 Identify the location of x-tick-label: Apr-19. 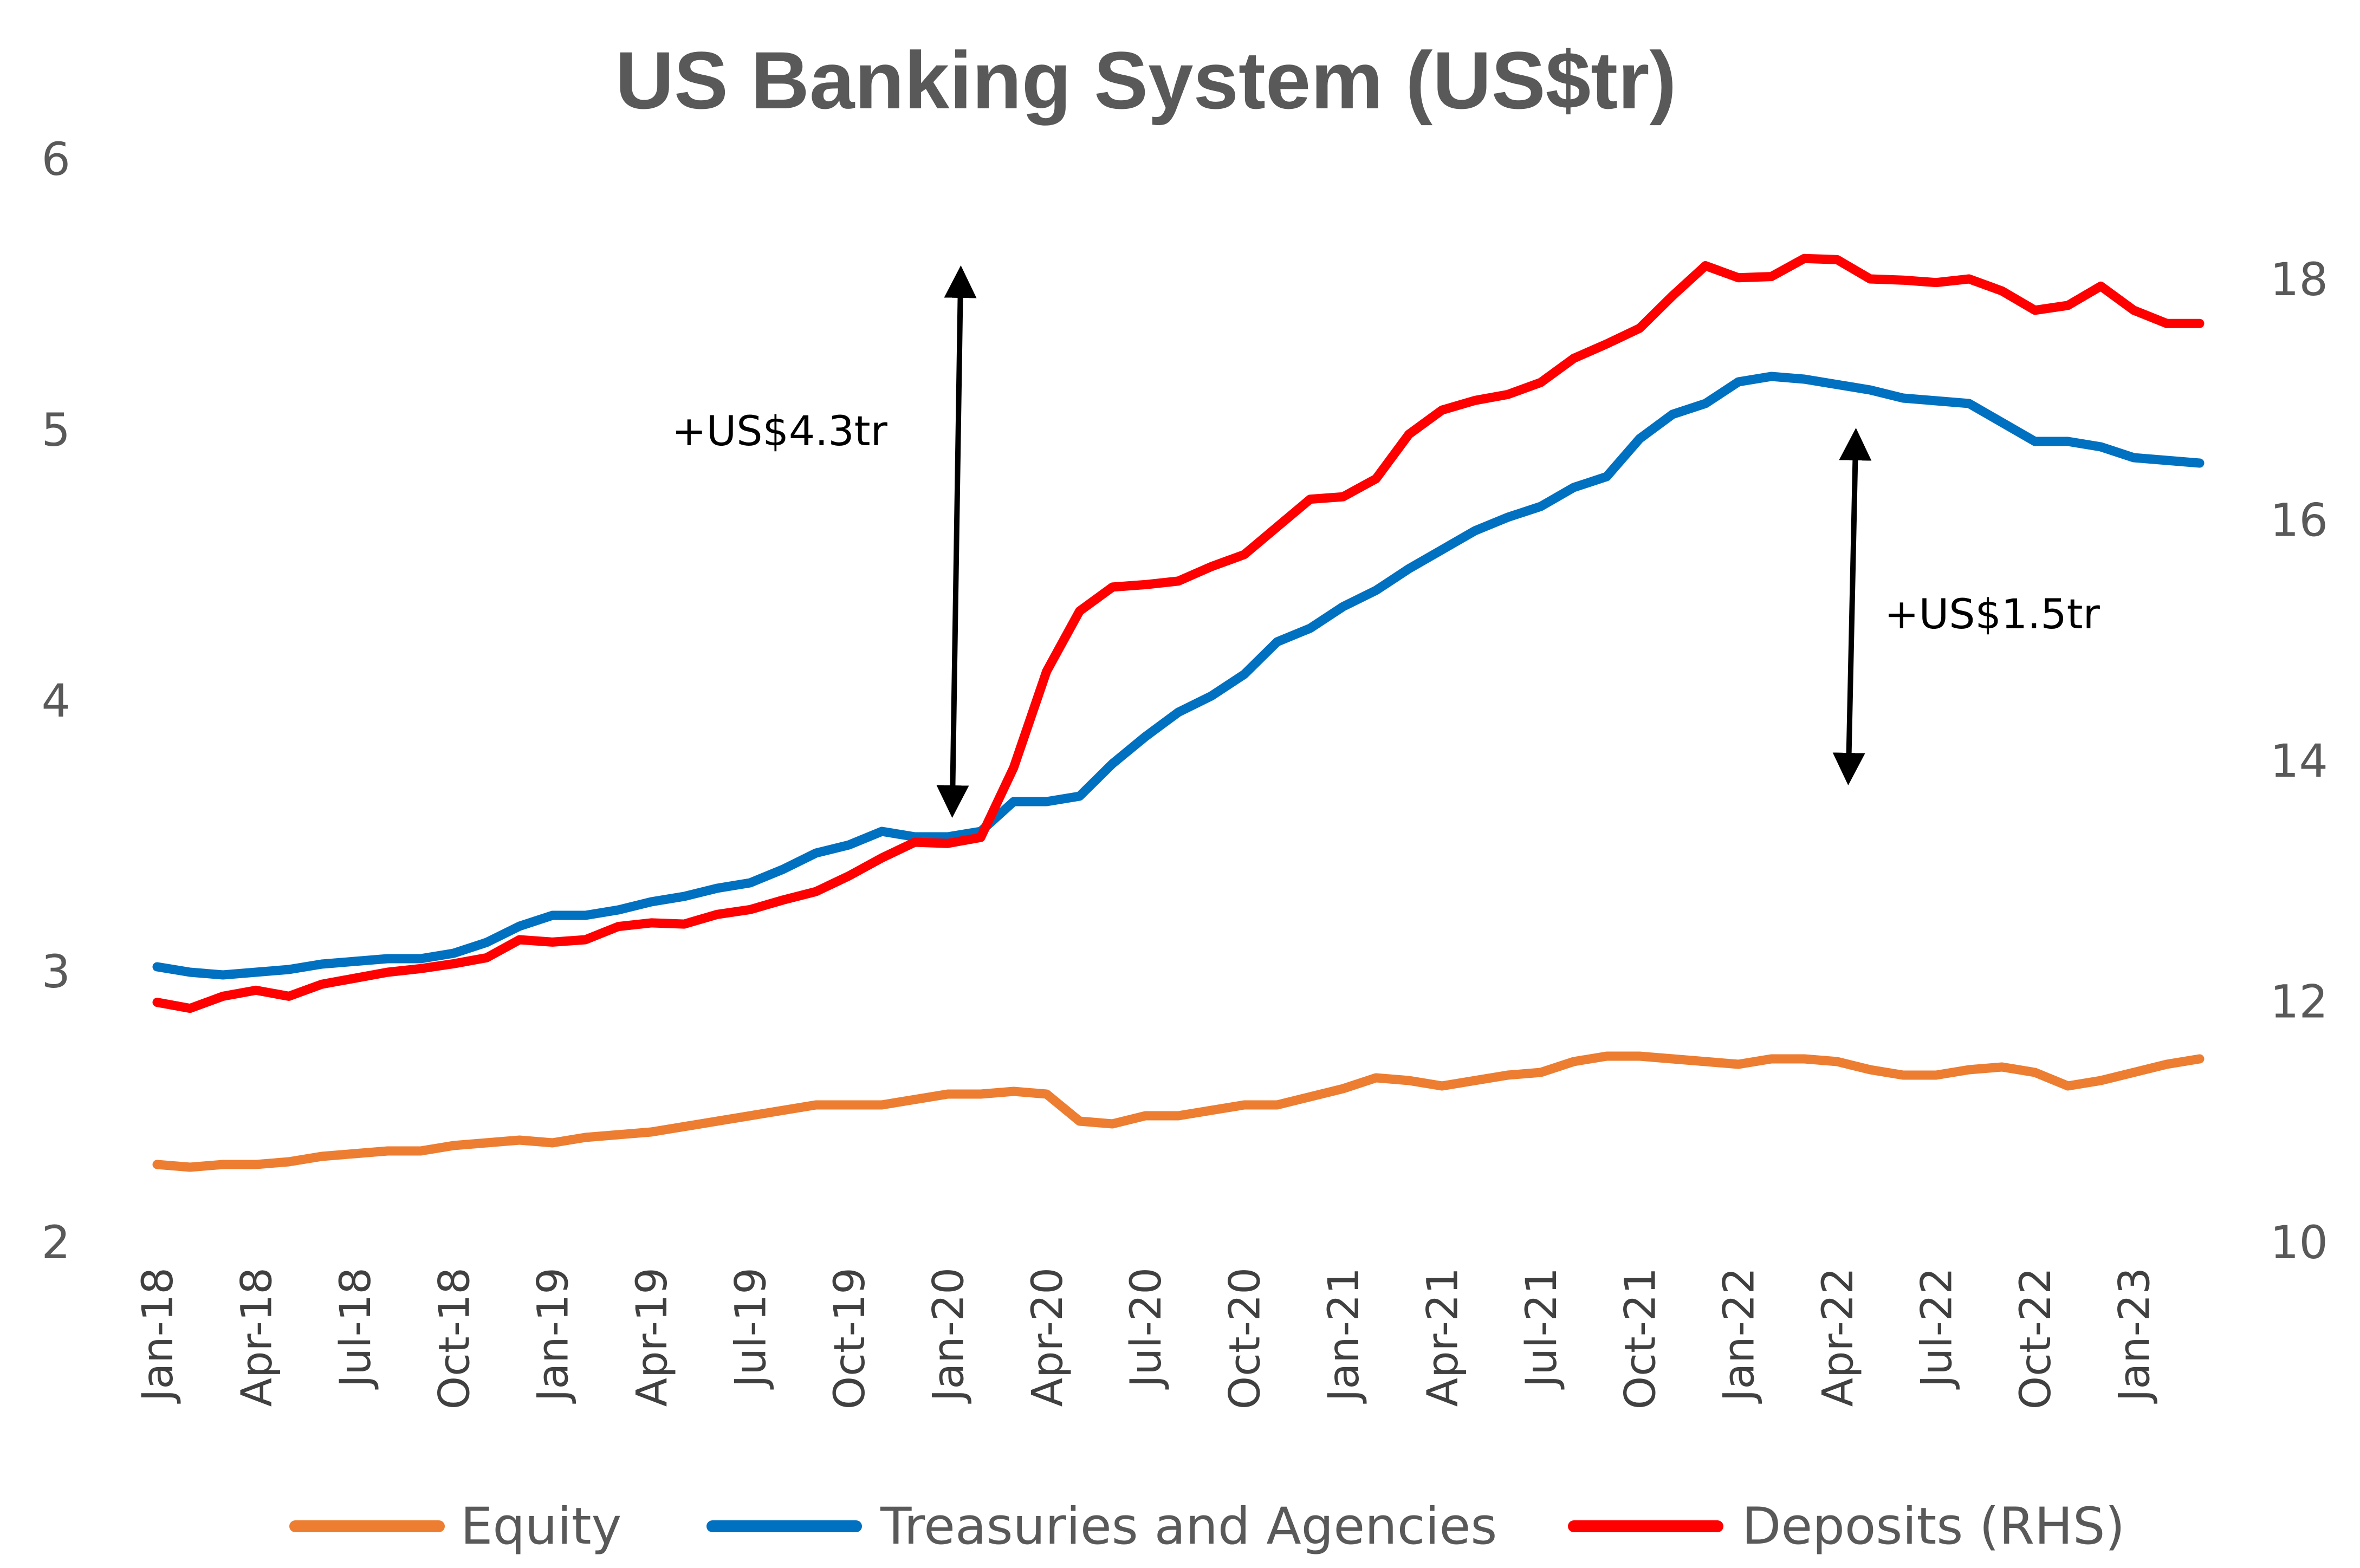
(653, 1337).